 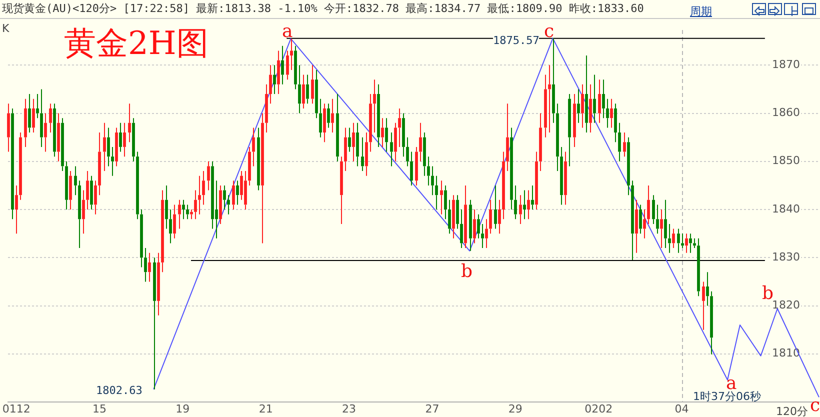 I want to click on x-tick-label: 23, so click(x=349, y=409).